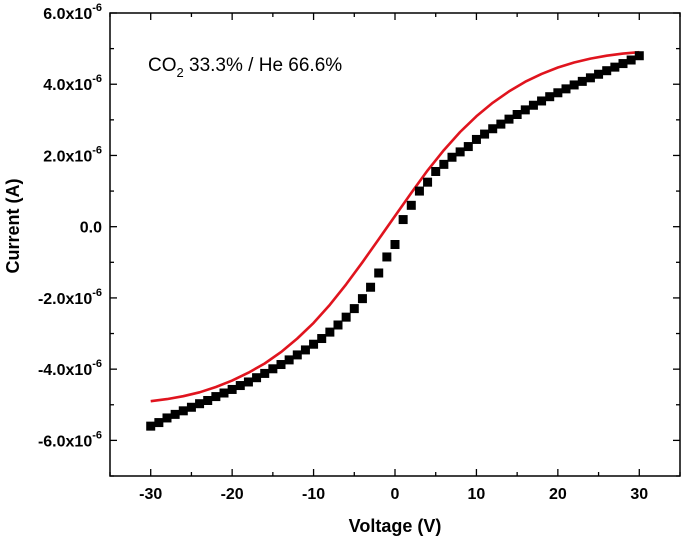  Describe the element at coordinates (232, 494) in the screenshot. I see `x-tick-label: -20` at that location.